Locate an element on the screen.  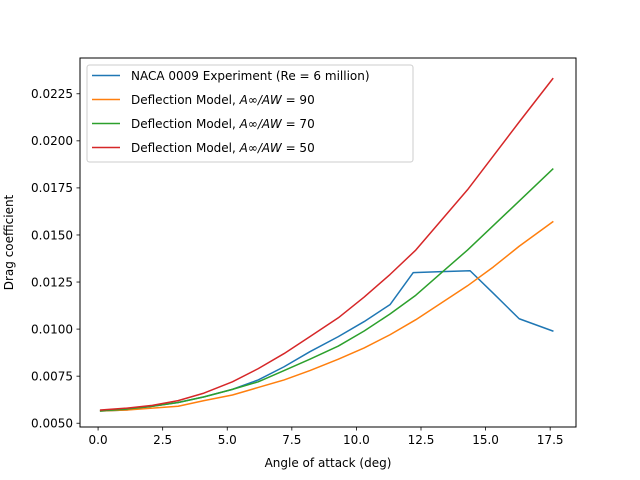
legend-label: NACA 0009 Experiment (Re = 6 million) is located at coordinates (250, 76).